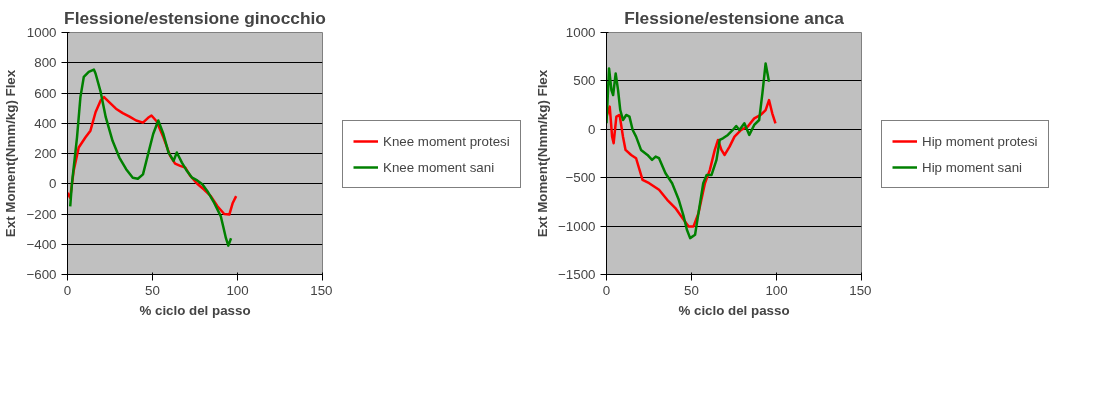 This screenshot has width=1104, height=403. Describe the element at coordinates (41, 214) in the screenshot. I see `y-tick-label: −200` at that location.